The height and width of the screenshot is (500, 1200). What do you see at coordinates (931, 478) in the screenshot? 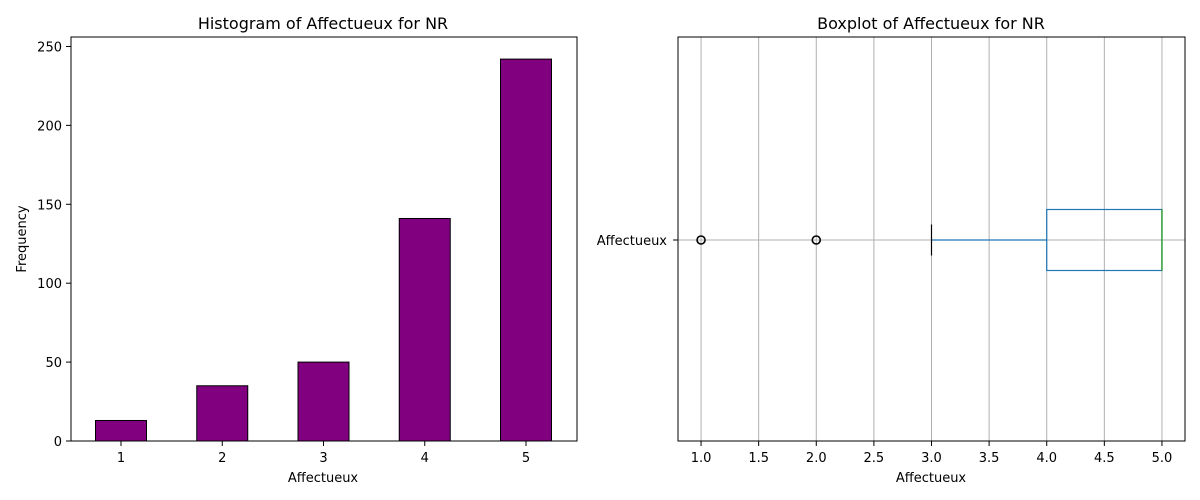
I see `boxplot-x-label: Affectueux` at bounding box center [931, 478].